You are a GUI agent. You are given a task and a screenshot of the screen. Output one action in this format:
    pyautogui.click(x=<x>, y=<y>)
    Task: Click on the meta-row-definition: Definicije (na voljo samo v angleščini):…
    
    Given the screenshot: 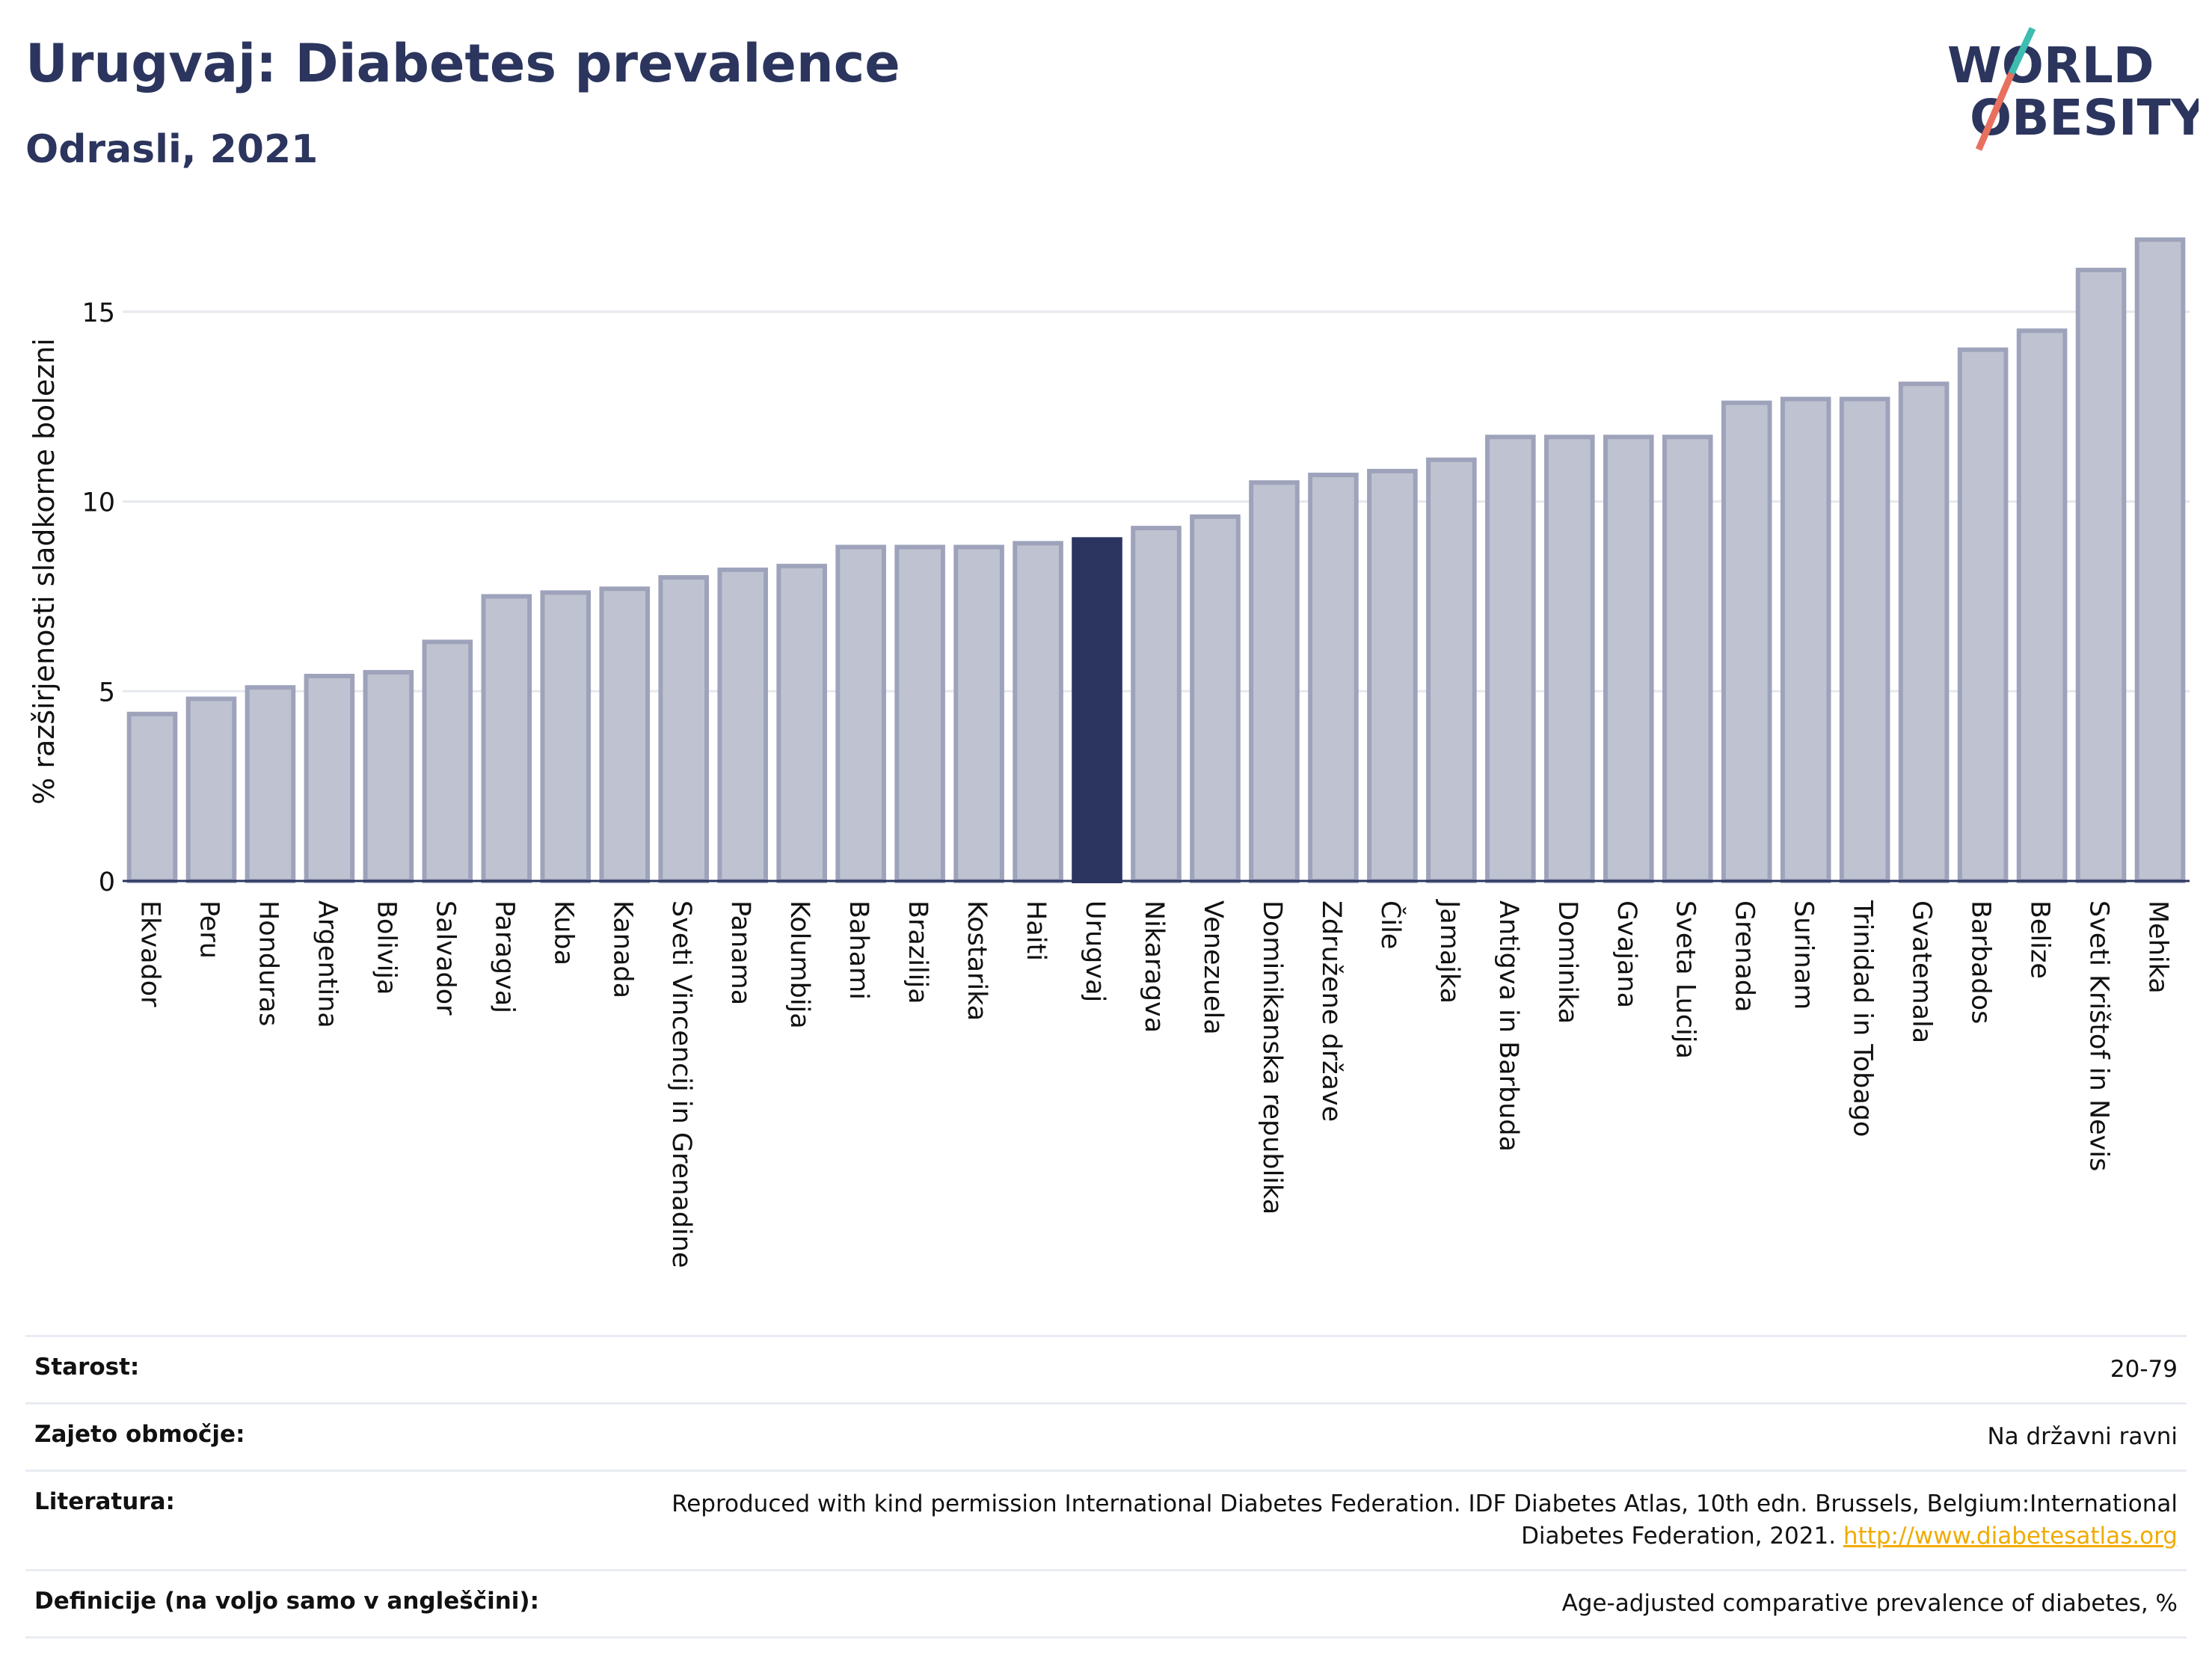 What is the action you would take?
    pyautogui.click(x=1106, y=1604)
    